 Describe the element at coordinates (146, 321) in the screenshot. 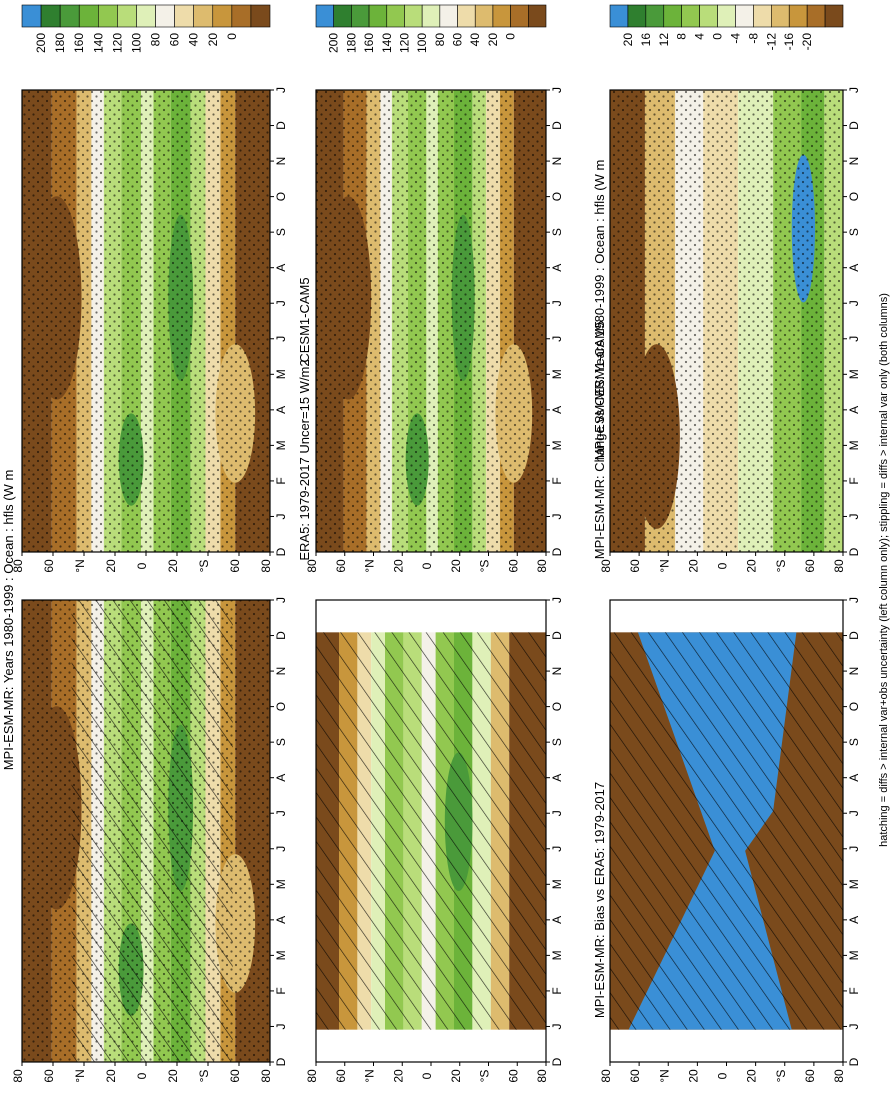

I see `stippling` at that location.